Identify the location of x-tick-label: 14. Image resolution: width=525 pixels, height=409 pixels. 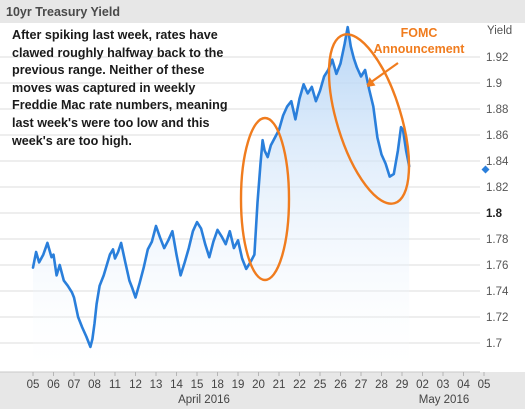
(176, 385).